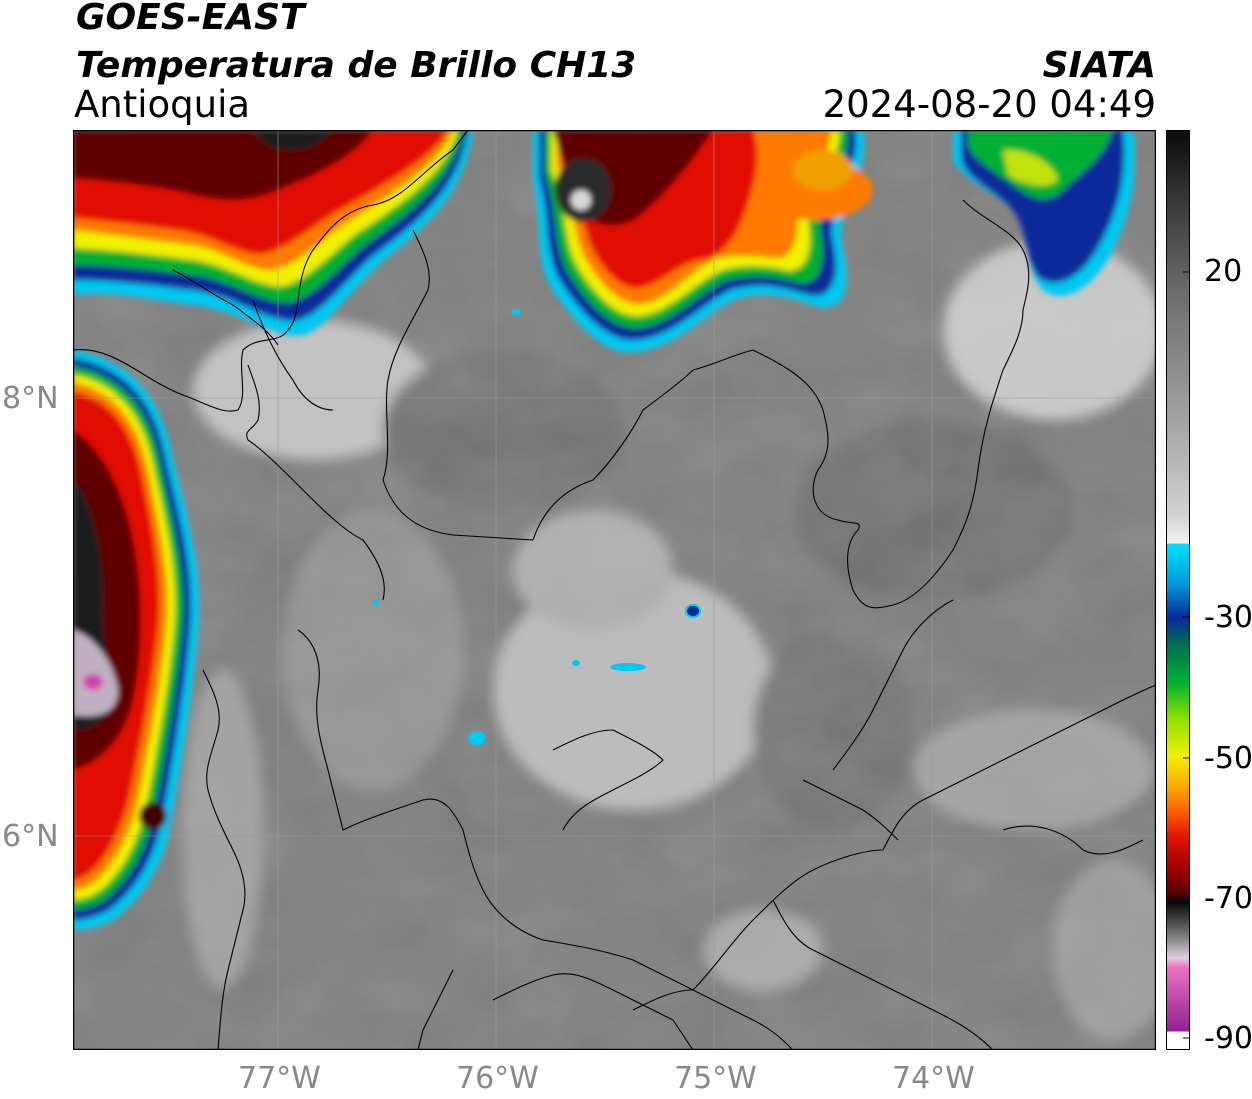 The width and height of the screenshot is (1252, 1099). Describe the element at coordinates (1044, 213) in the screenshot. I see `storm-top-right` at that location.